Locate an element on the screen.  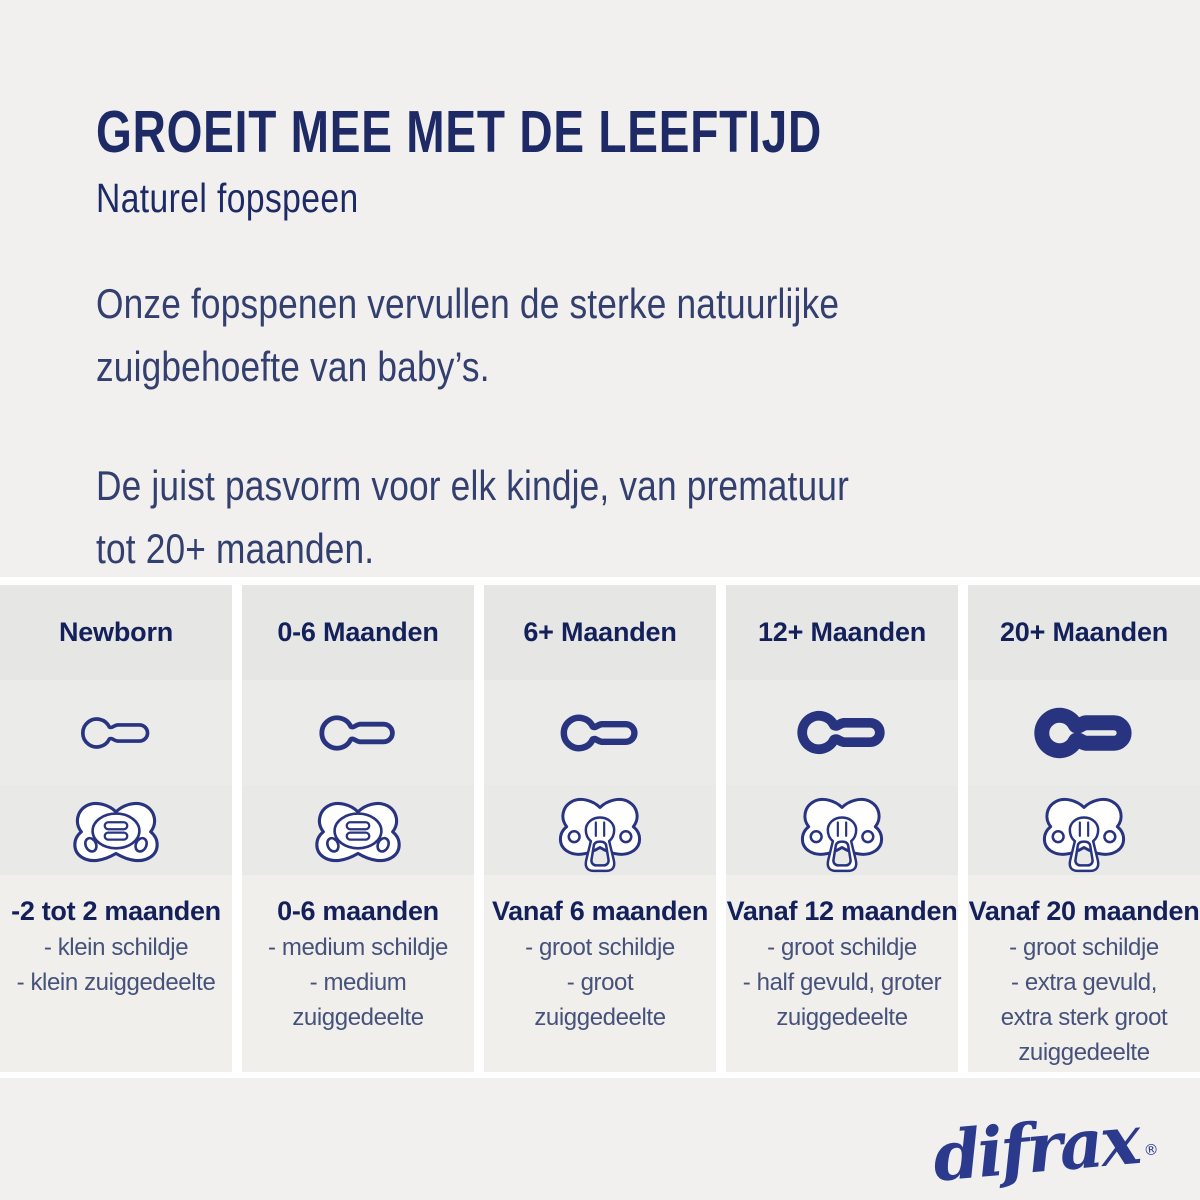
page-title: GROEIT MEE MET DE LEEFTIJD is located at coordinates (459, 132).